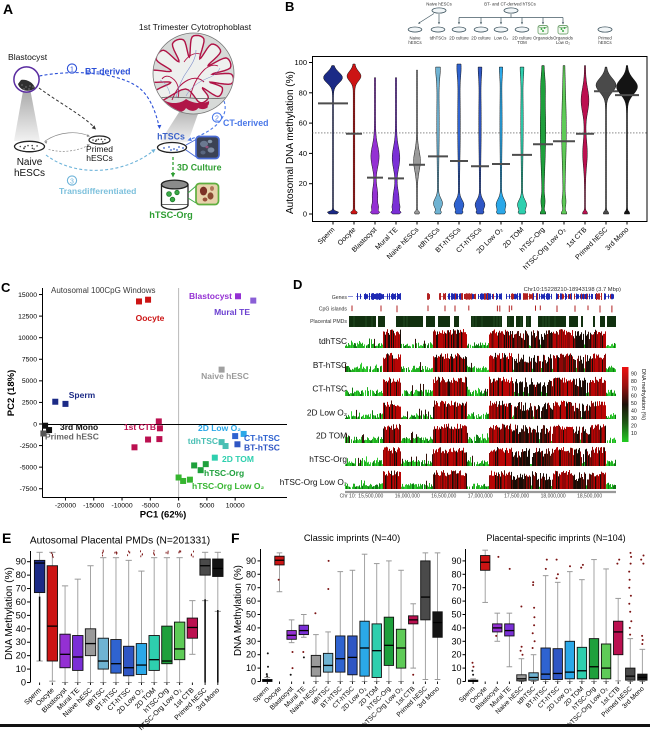  I want to click on svg-text: BT-derived, so click(107, 72).